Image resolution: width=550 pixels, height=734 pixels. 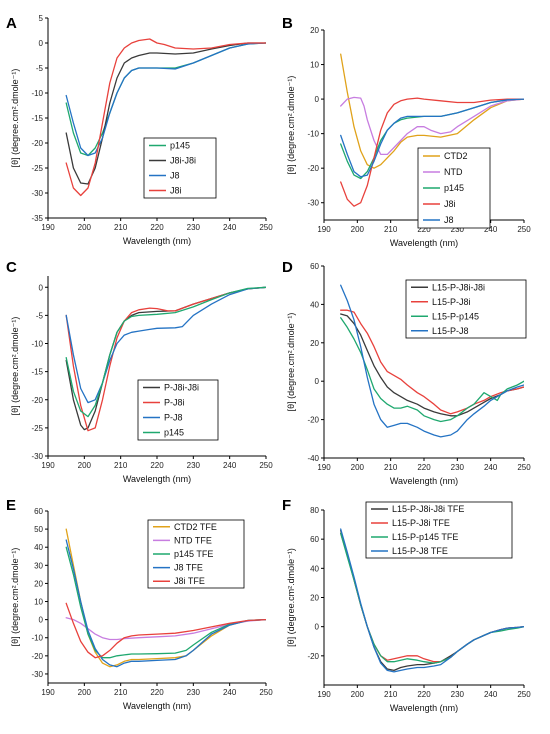 What do you see at coordinates (455, 316) in the screenshot?
I see `legend-entry: L15-P-p145` at bounding box center [455, 316].